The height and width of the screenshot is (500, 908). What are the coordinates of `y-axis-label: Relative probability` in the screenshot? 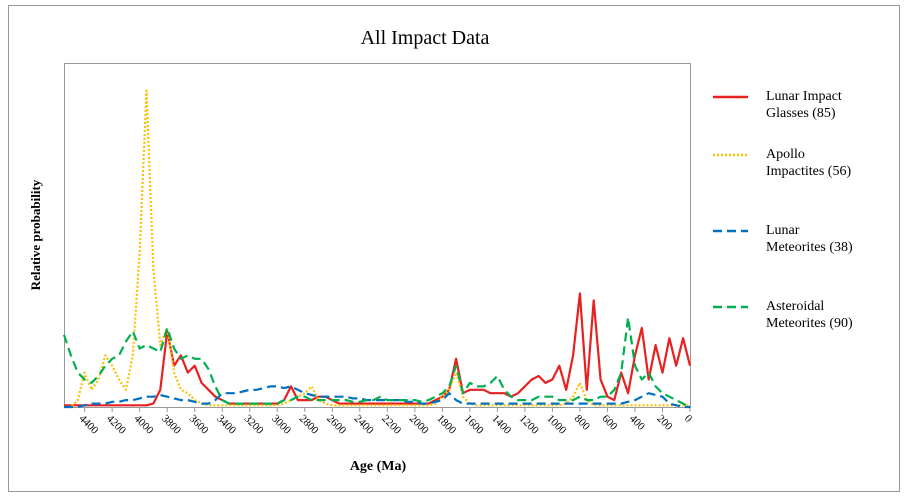 It's located at (35, 234).